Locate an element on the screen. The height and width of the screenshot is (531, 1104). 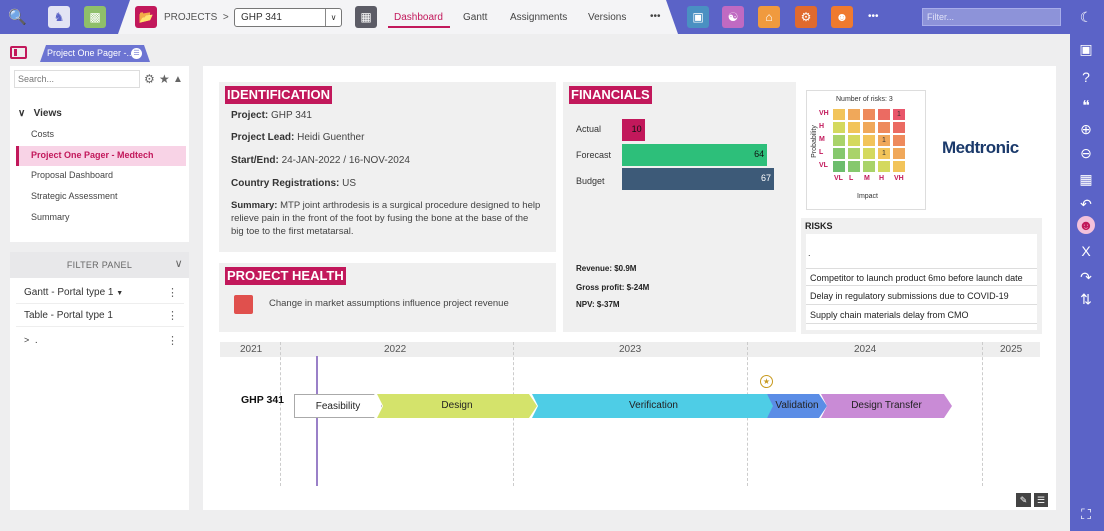
chevron-double-down-icon: ∨ is located at coordinates (178, 264).